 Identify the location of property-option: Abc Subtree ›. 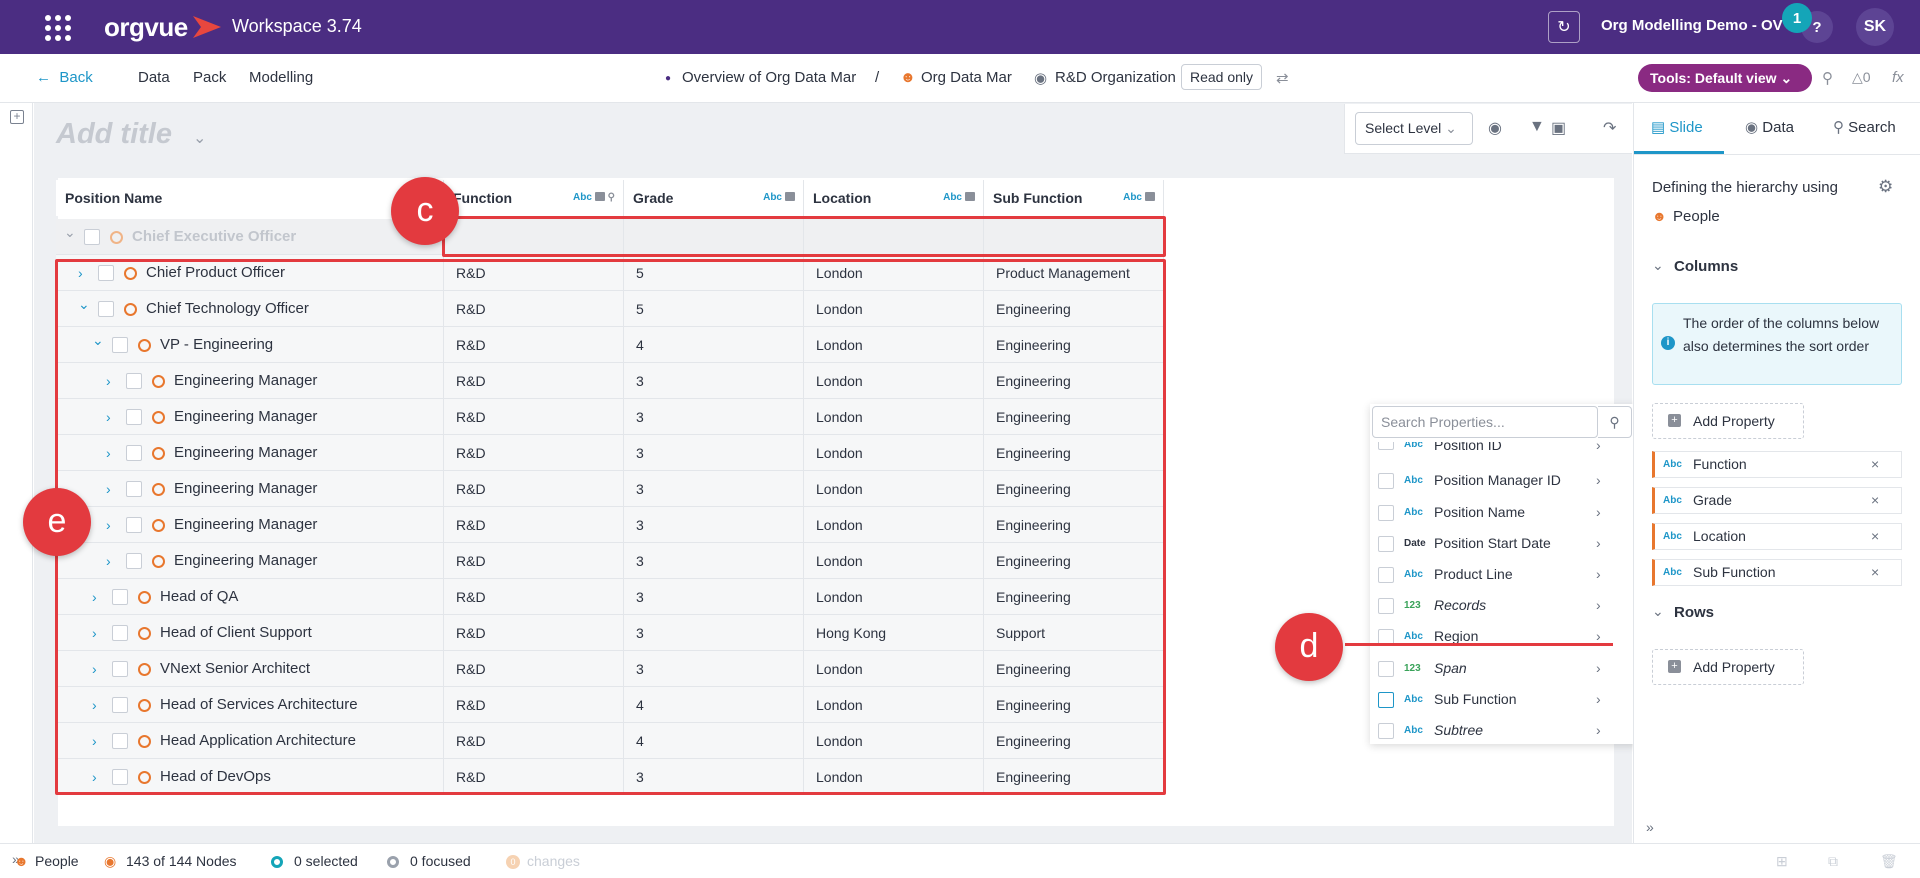
(1490, 730).